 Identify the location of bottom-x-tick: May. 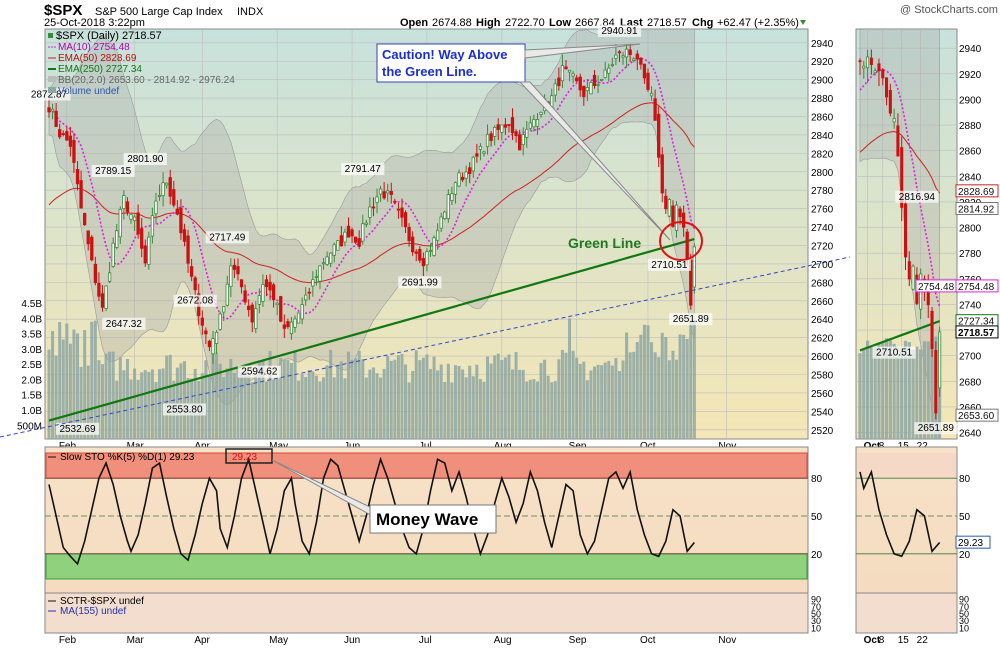
(278, 640).